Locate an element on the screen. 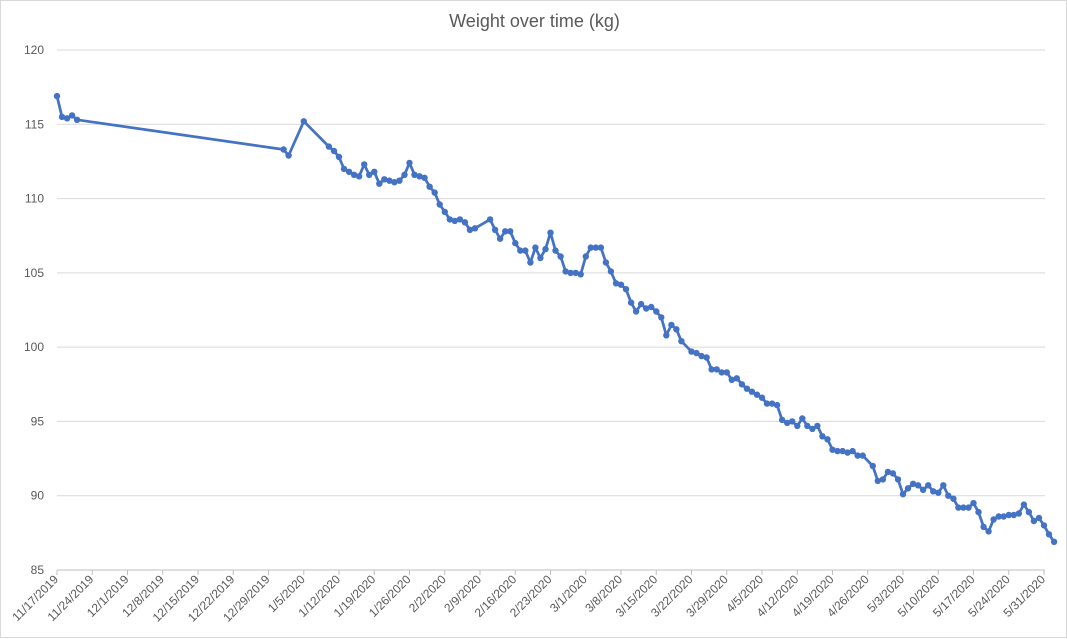 Image resolution: width=1067 pixels, height=639 pixels. x-tick-label: 3/1/2020 is located at coordinates (568, 593).